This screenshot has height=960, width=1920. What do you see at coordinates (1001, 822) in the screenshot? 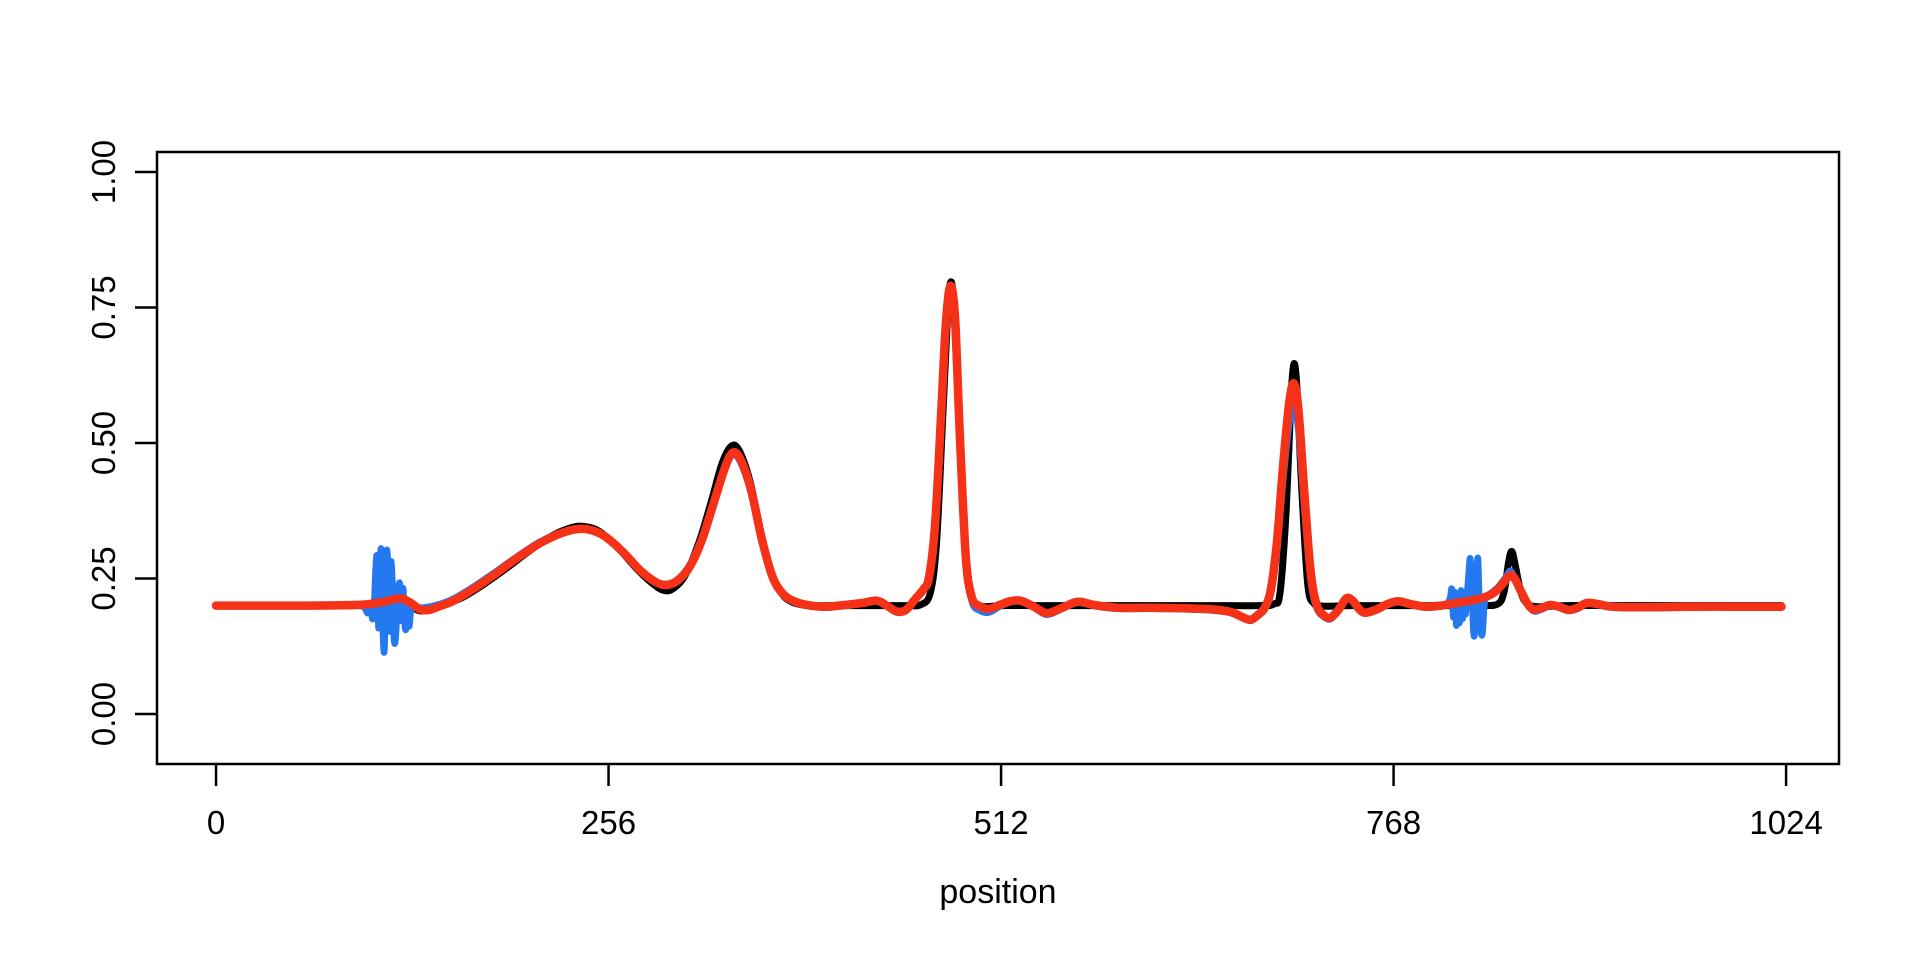
I see `x-tick-label: 512` at bounding box center [1001, 822].